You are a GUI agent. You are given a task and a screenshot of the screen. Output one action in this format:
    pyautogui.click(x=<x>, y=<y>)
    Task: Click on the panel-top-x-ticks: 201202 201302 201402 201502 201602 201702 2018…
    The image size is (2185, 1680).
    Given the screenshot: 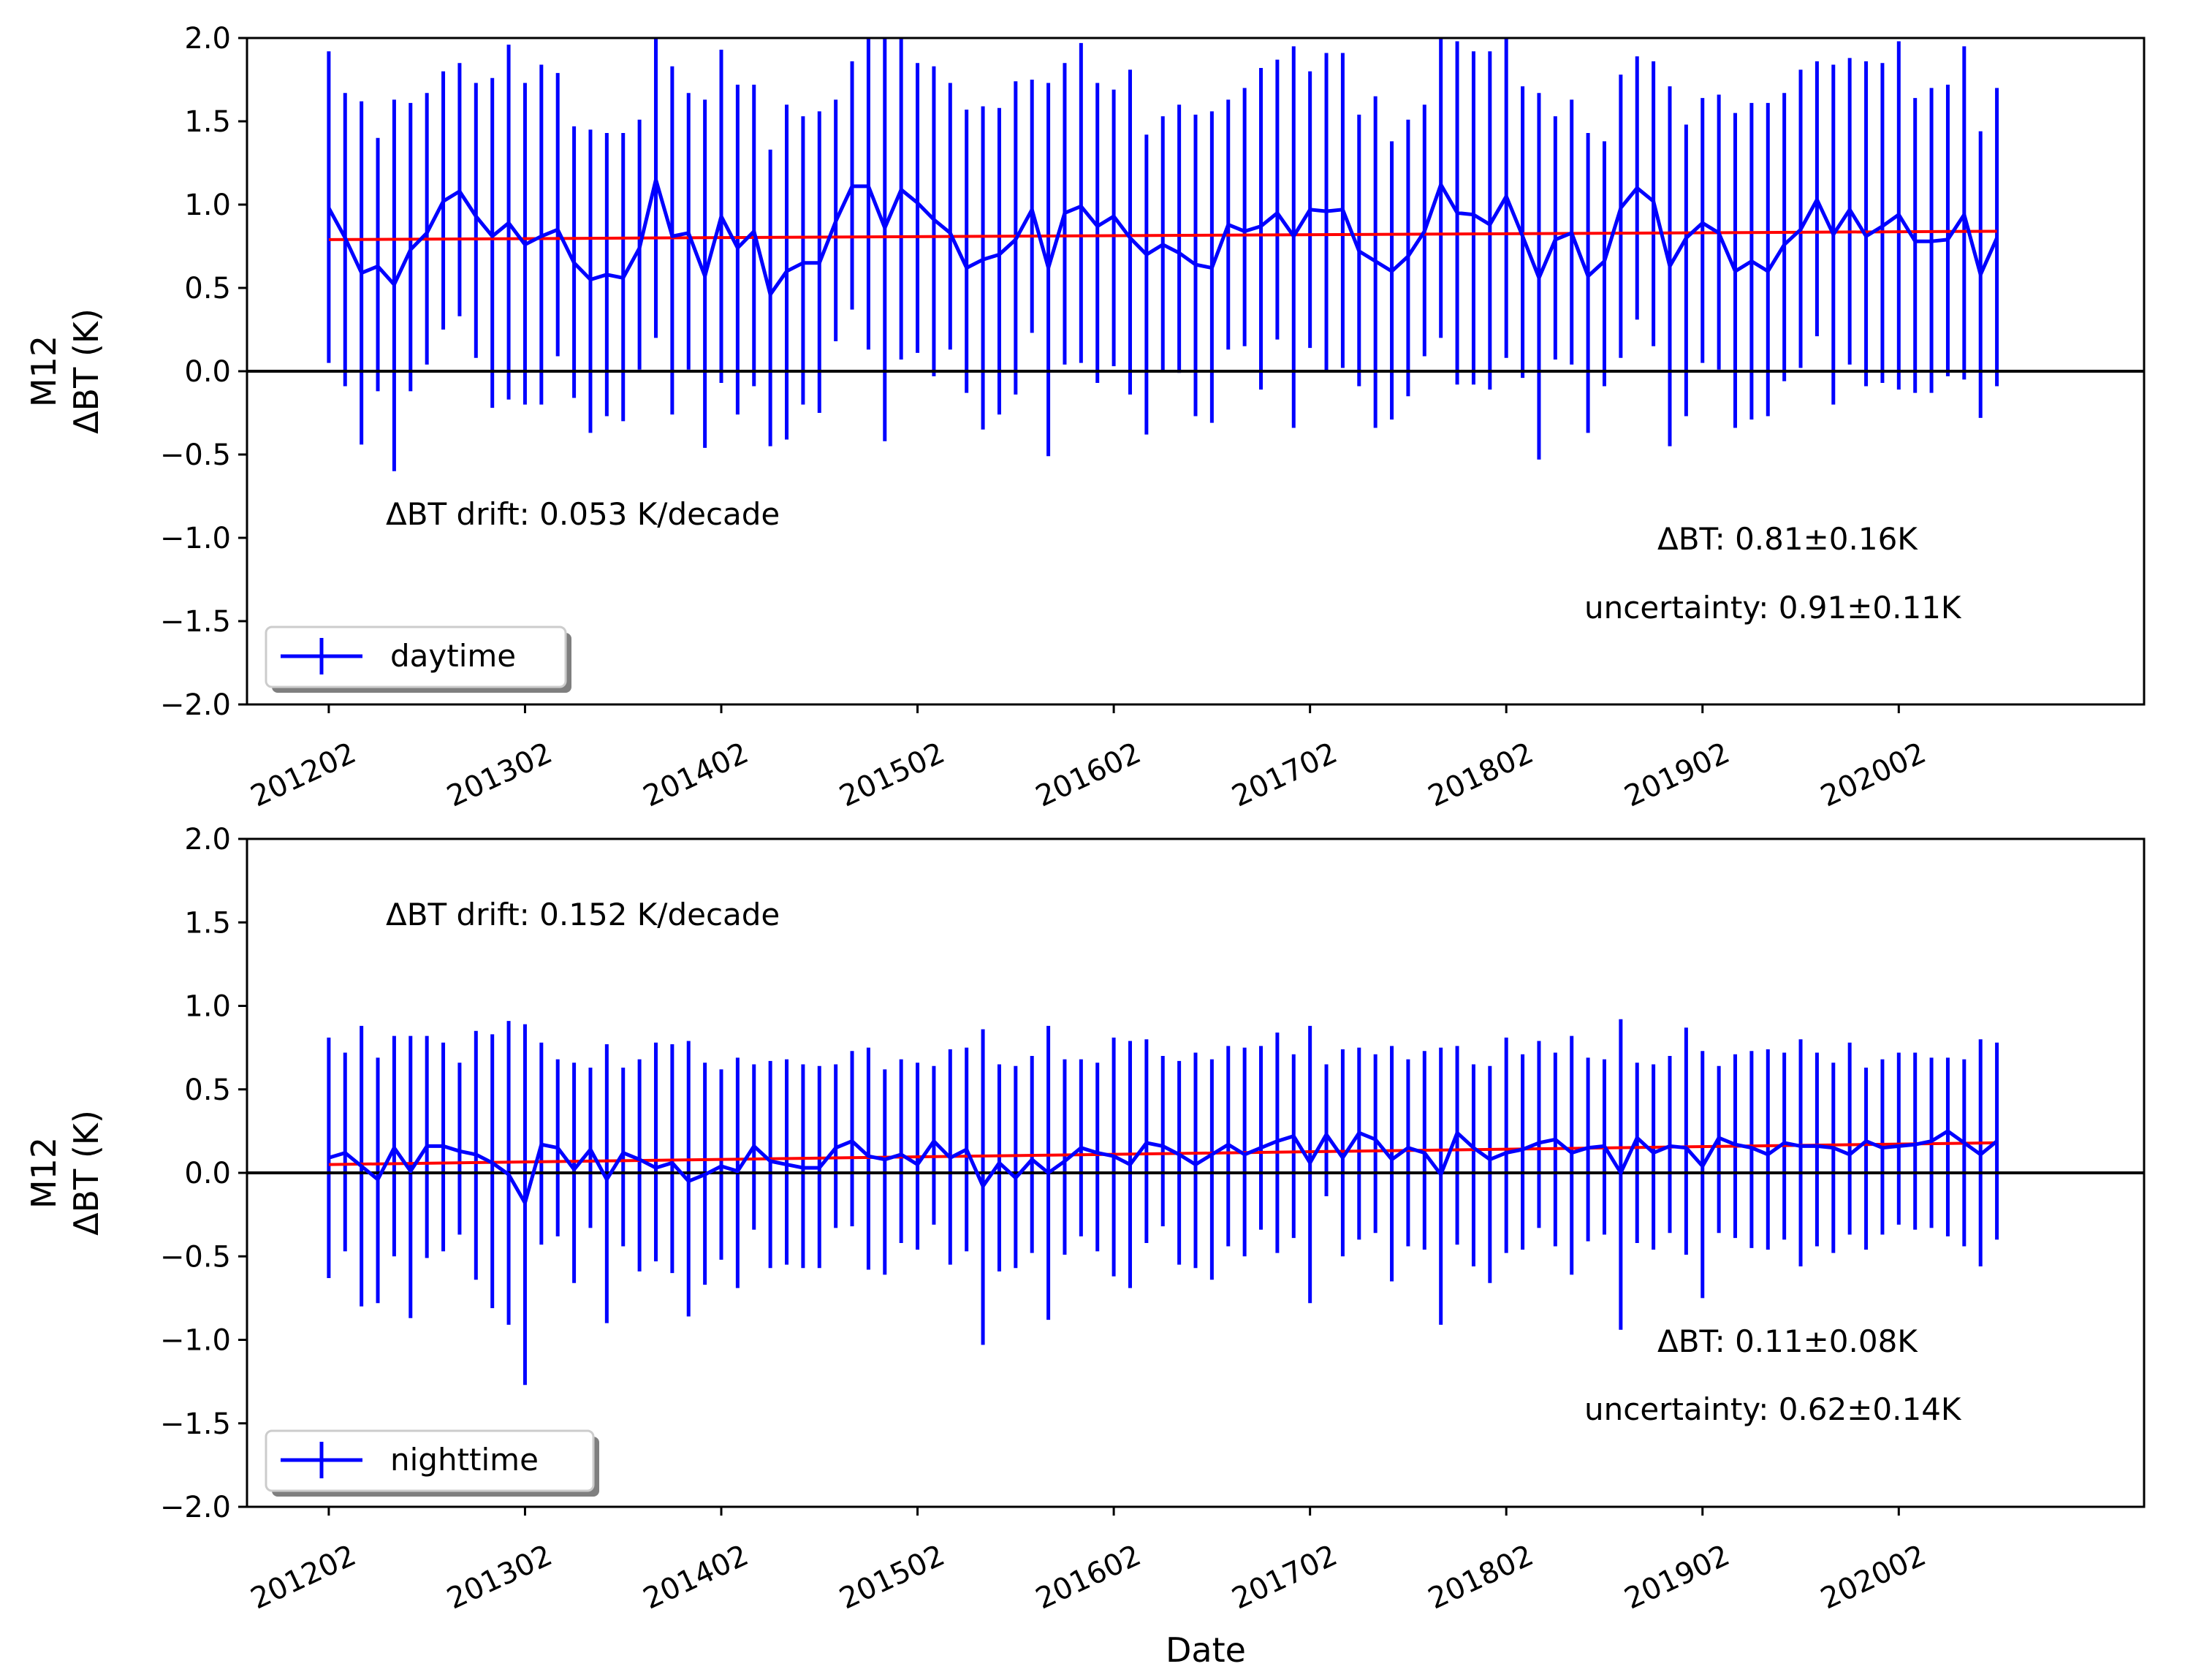 What is the action you would take?
    pyautogui.click(x=1088, y=759)
    